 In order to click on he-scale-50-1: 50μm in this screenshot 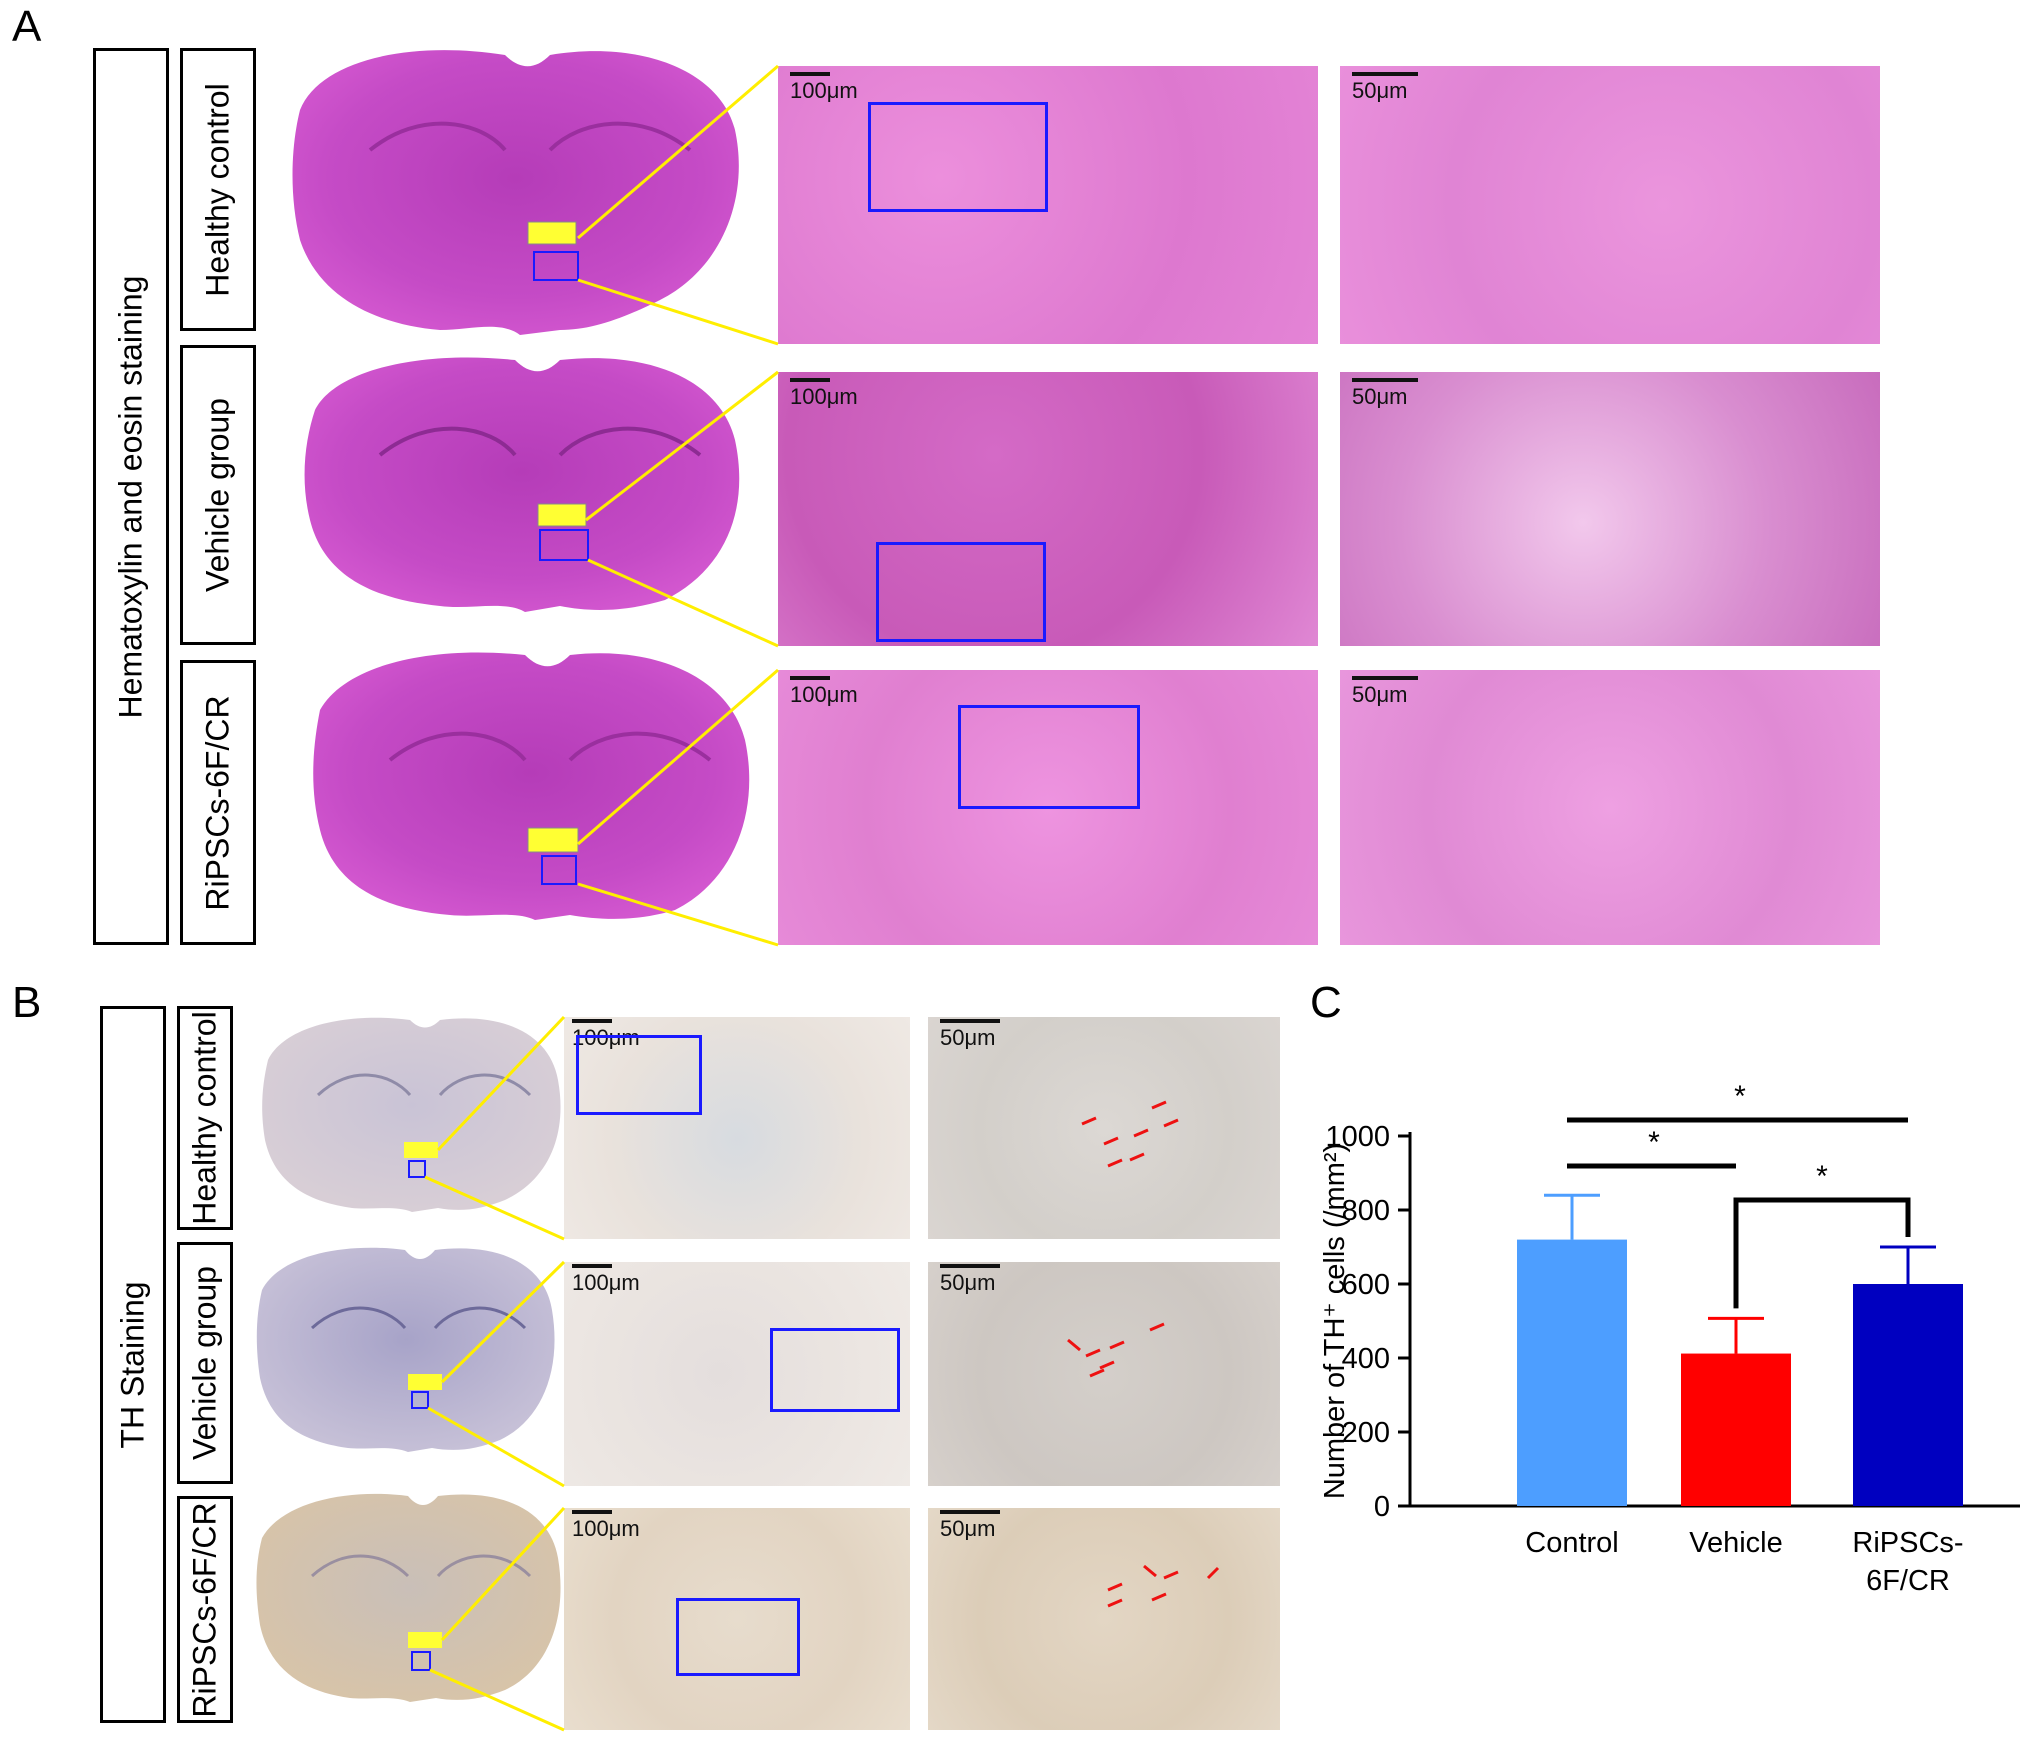, I will do `click(1380, 90)`.